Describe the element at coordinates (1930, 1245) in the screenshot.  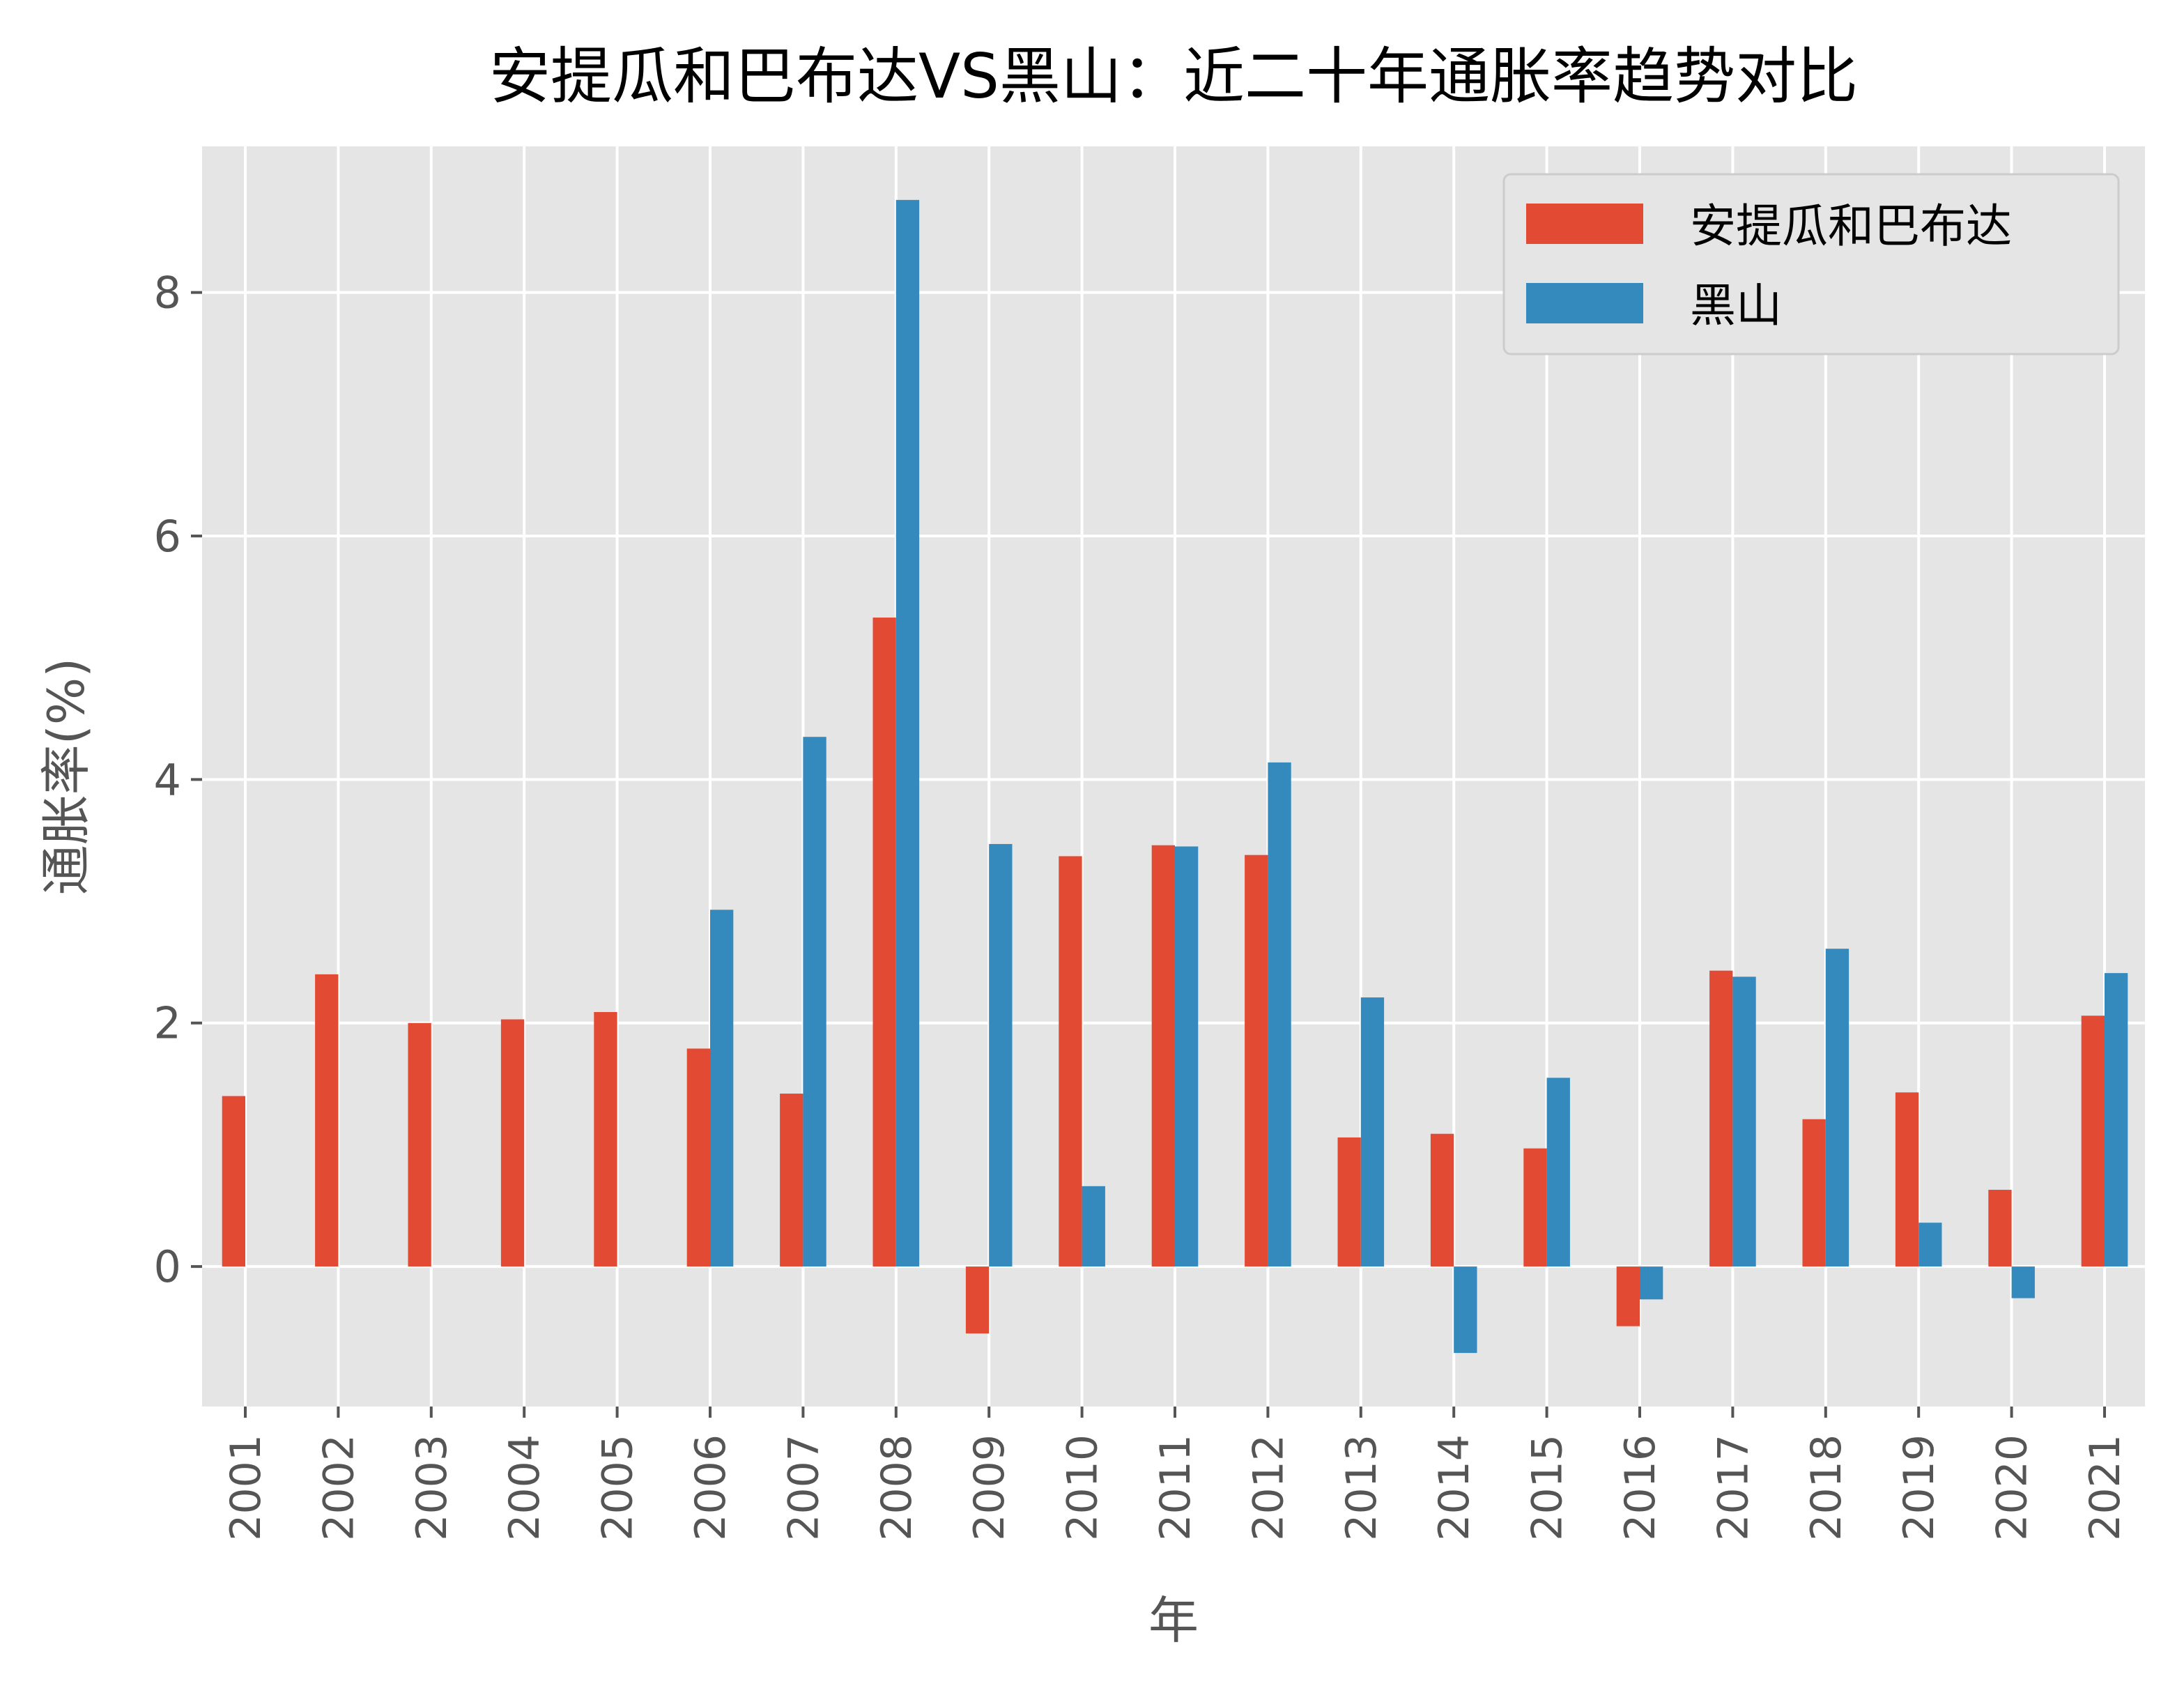
I see `bar-montenegro-2019` at that location.